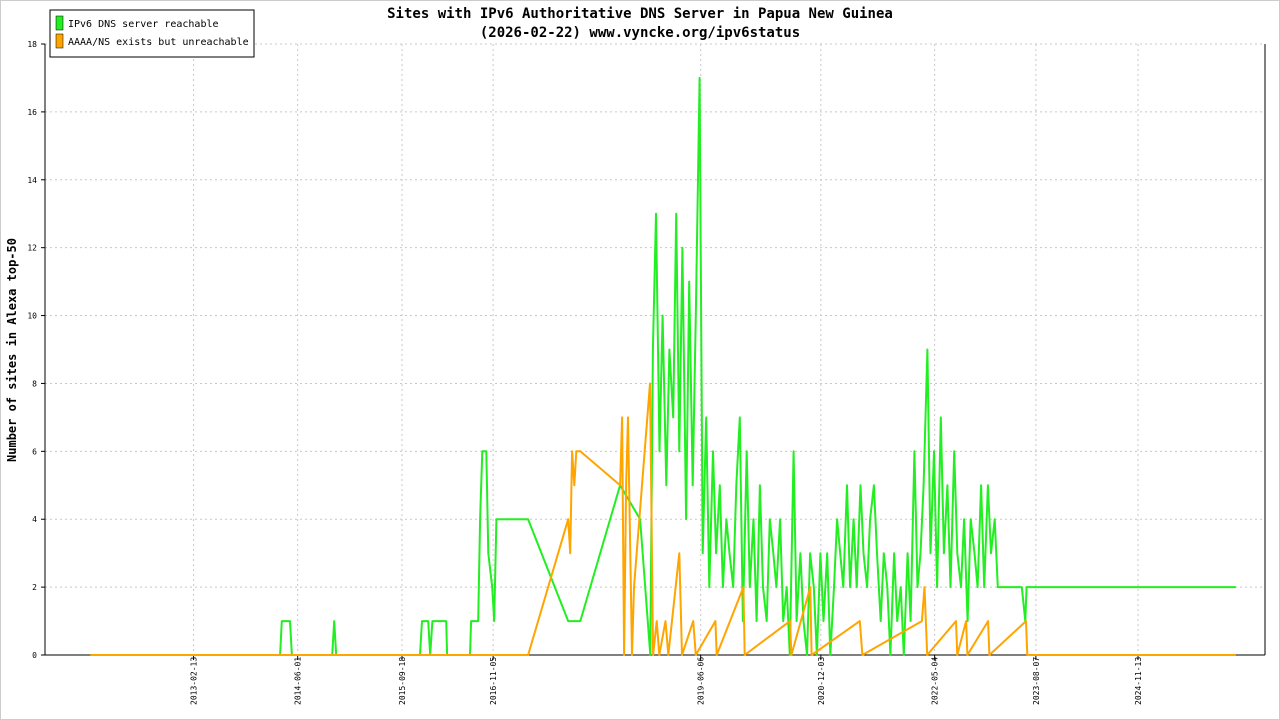  What do you see at coordinates (12, 350) in the screenshot?
I see `y-axis-label: Number of sites in Alexa top-50` at bounding box center [12, 350].